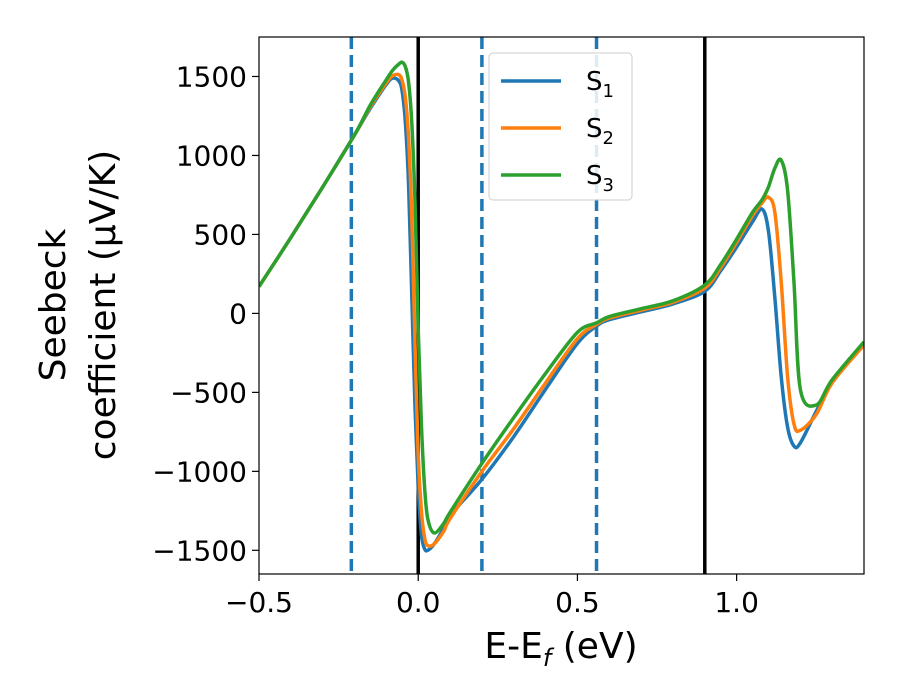 The image size is (900, 700). Describe the element at coordinates (103, 305) in the screenshot. I see `y-axis-title-line2: coefficient (μV/K)` at that location.